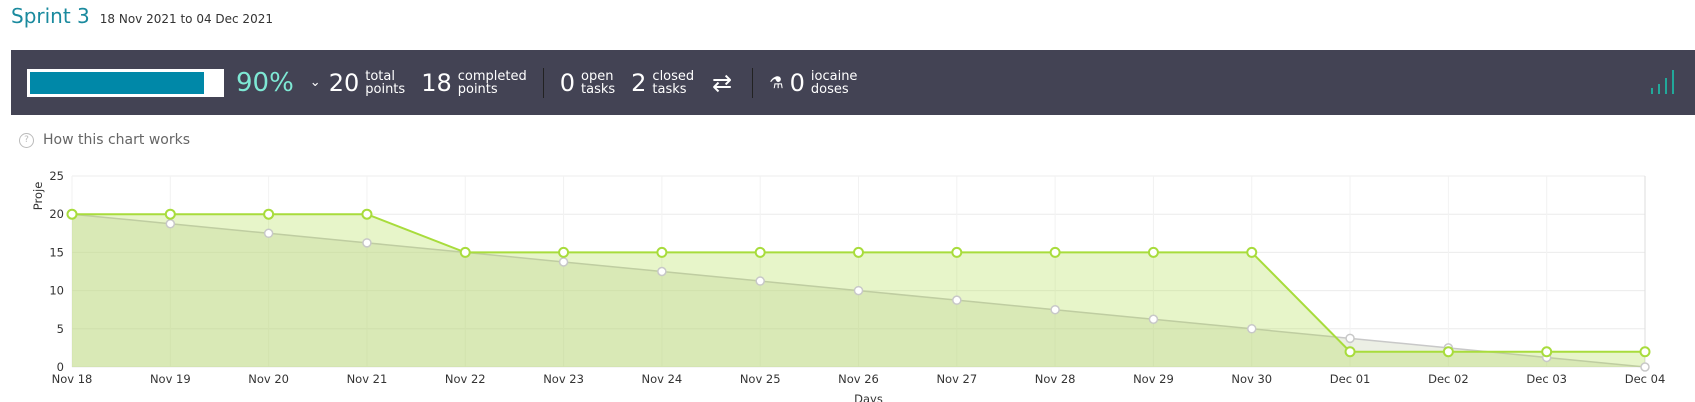 The image size is (1695, 402). What do you see at coordinates (669, 89) in the screenshot?
I see `closed-tasks-label2: tasks` at bounding box center [669, 89].